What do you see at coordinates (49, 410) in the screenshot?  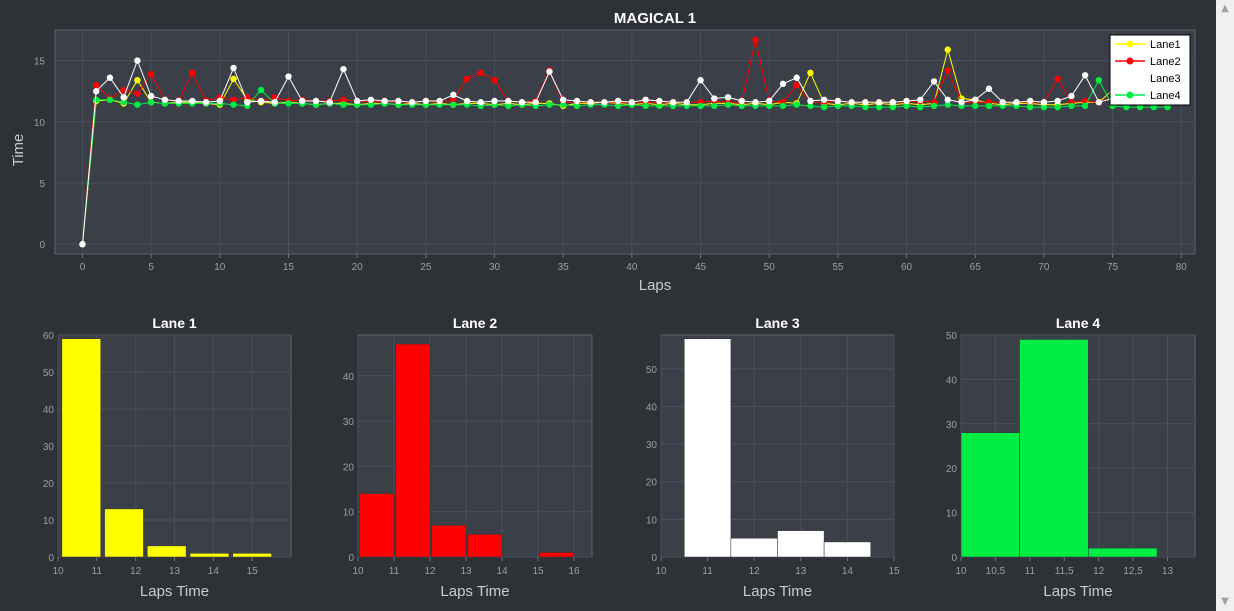 I see `hist-1-y-tick-label: 40` at bounding box center [49, 410].